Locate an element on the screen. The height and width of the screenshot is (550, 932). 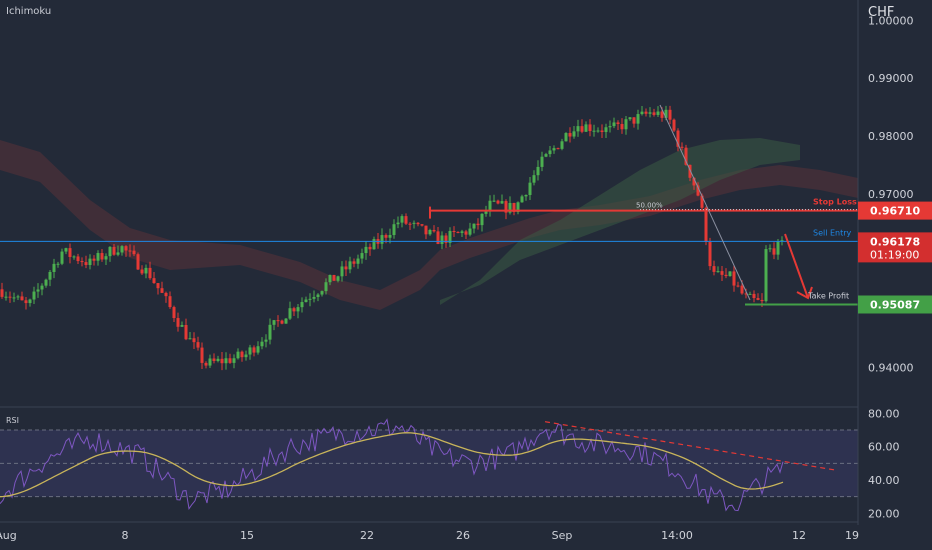
projection-arrowhead is located at coordinates (804, 293).